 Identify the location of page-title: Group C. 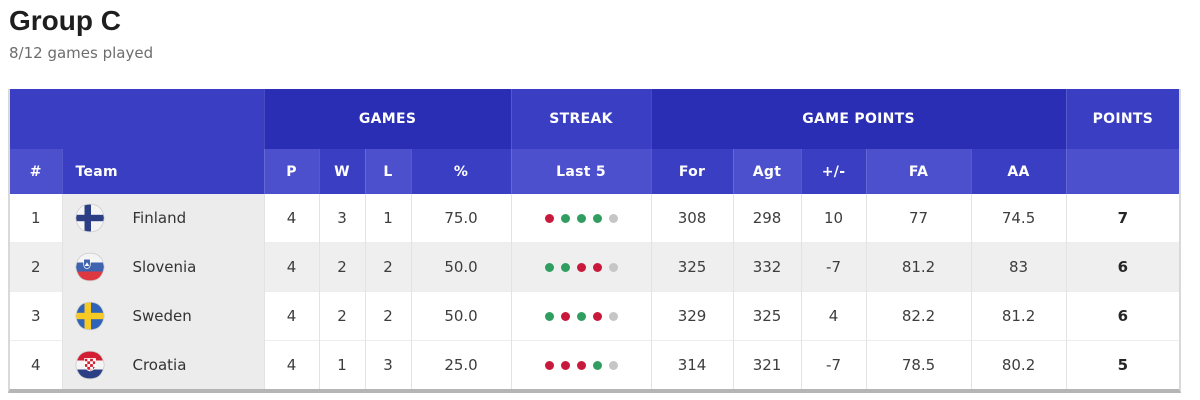
(65, 20).